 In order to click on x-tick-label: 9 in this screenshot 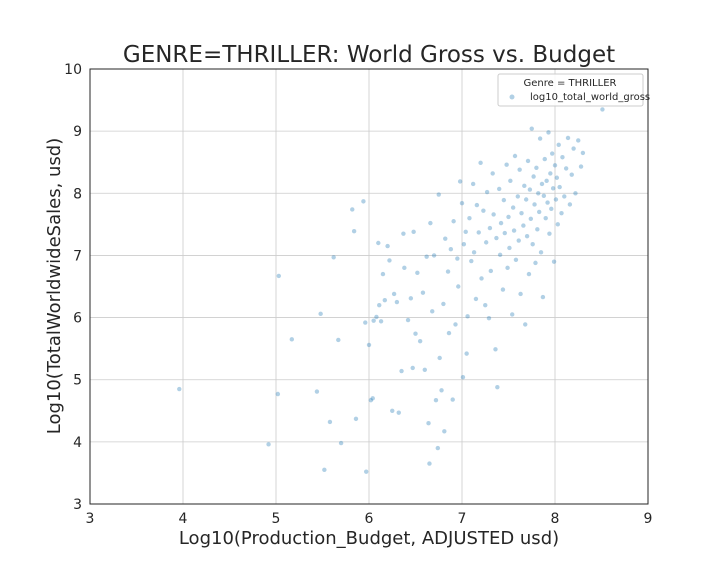, I will do `click(648, 519)`.